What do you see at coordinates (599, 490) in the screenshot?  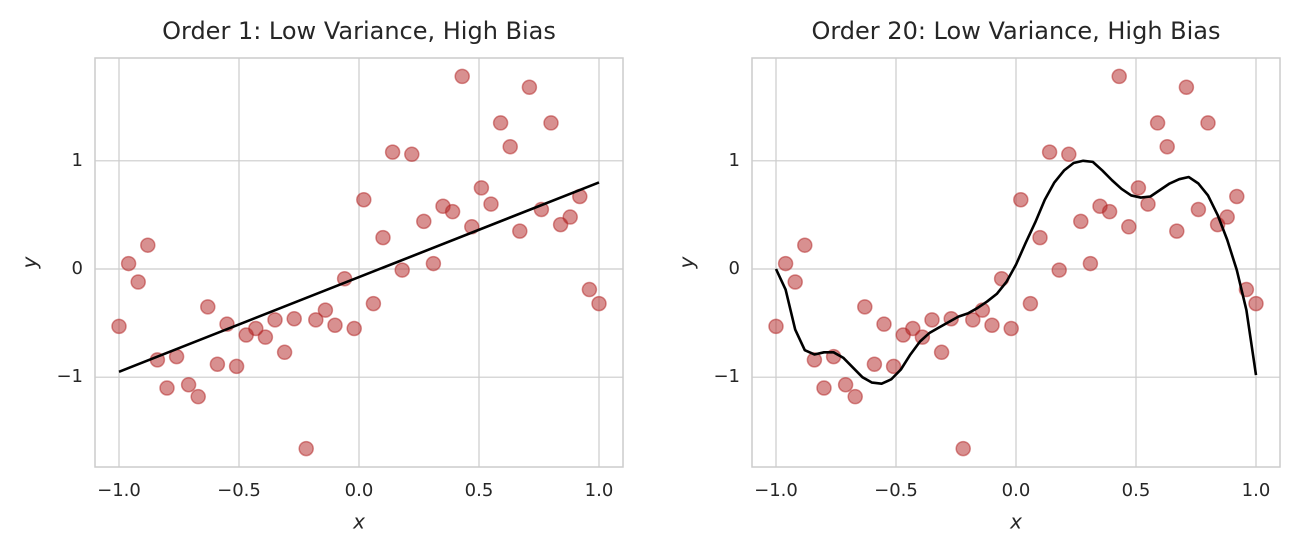 I see `x-tick-label: 1.0` at bounding box center [599, 490].